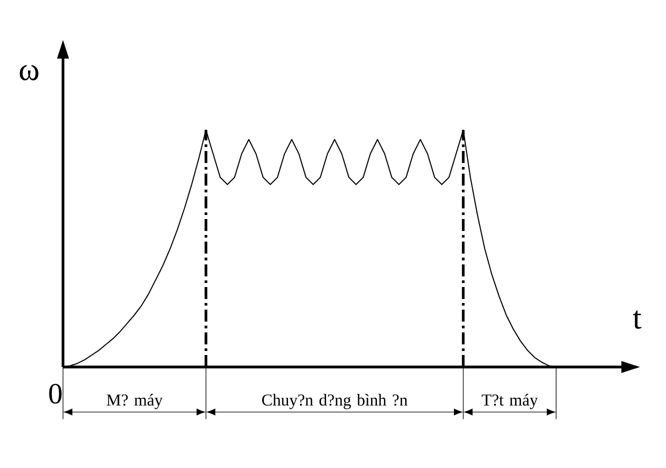 This screenshot has width=666, height=468. Describe the element at coordinates (134, 402) in the screenshot. I see `text: M? máy` at that location.